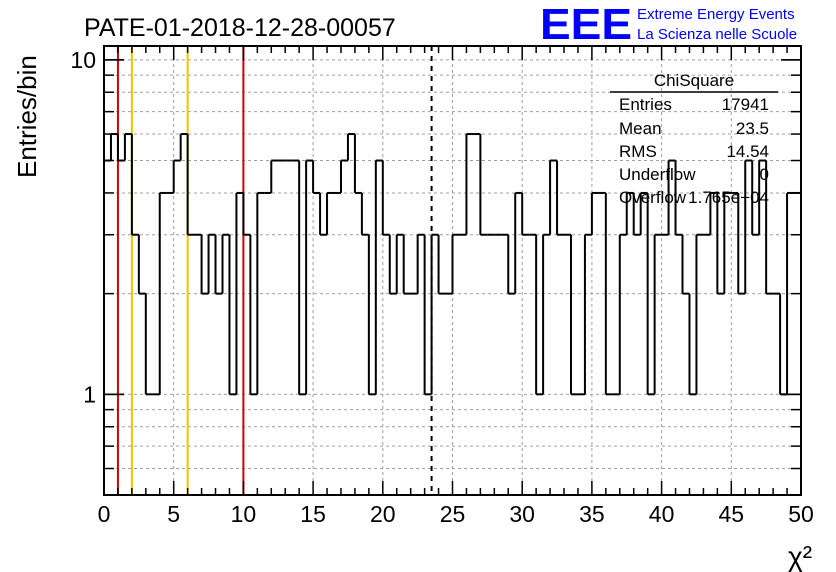 Image resolution: width=836 pixels, height=572 pixels. Describe the element at coordinates (89, 394) in the screenshot. I see `y-tick-label: 1` at that location.